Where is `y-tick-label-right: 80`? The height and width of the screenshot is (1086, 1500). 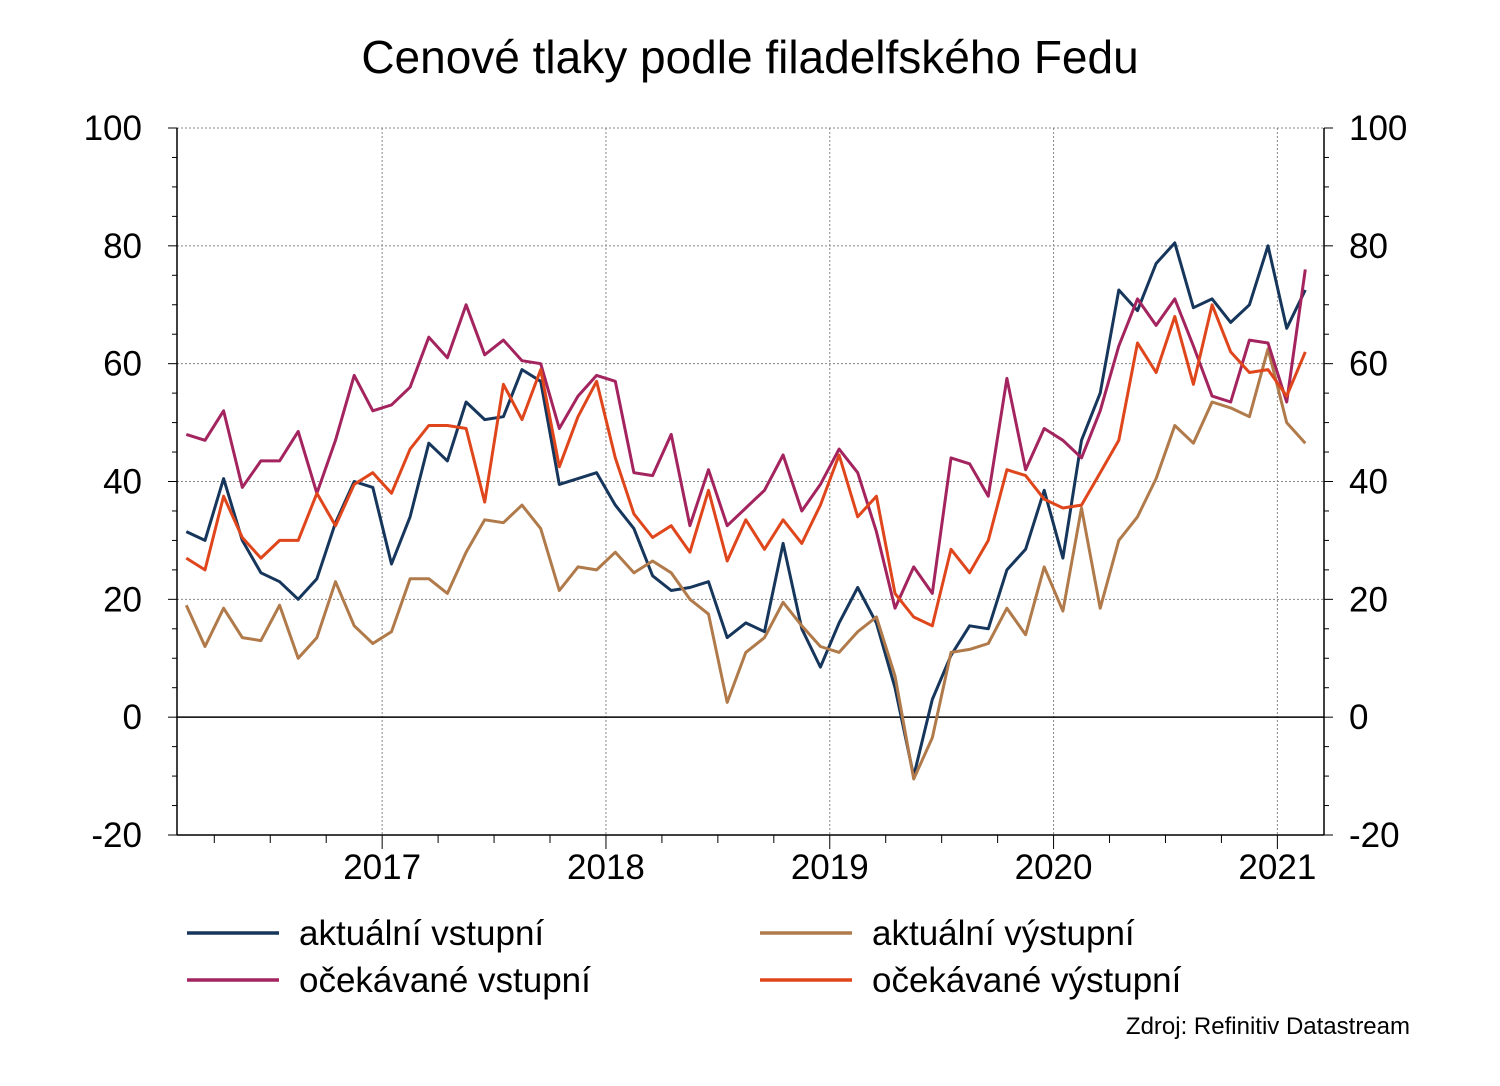
y-tick-label-right: 80 is located at coordinates (1368, 246).